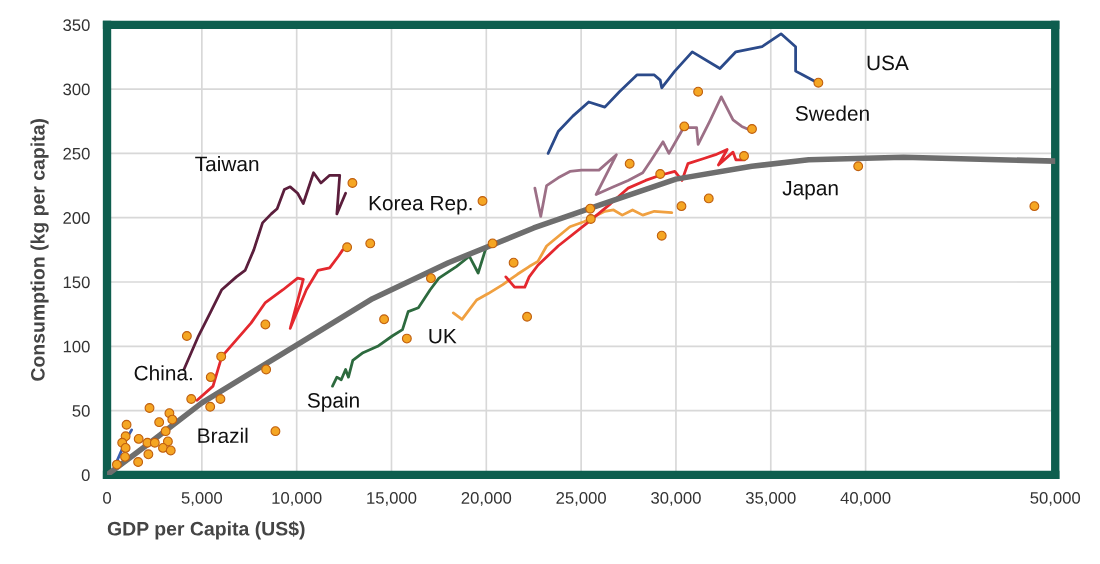 The width and height of the screenshot is (1100, 564). Describe the element at coordinates (392, 498) in the screenshot. I see `x-tick-label: 15,000` at that location.